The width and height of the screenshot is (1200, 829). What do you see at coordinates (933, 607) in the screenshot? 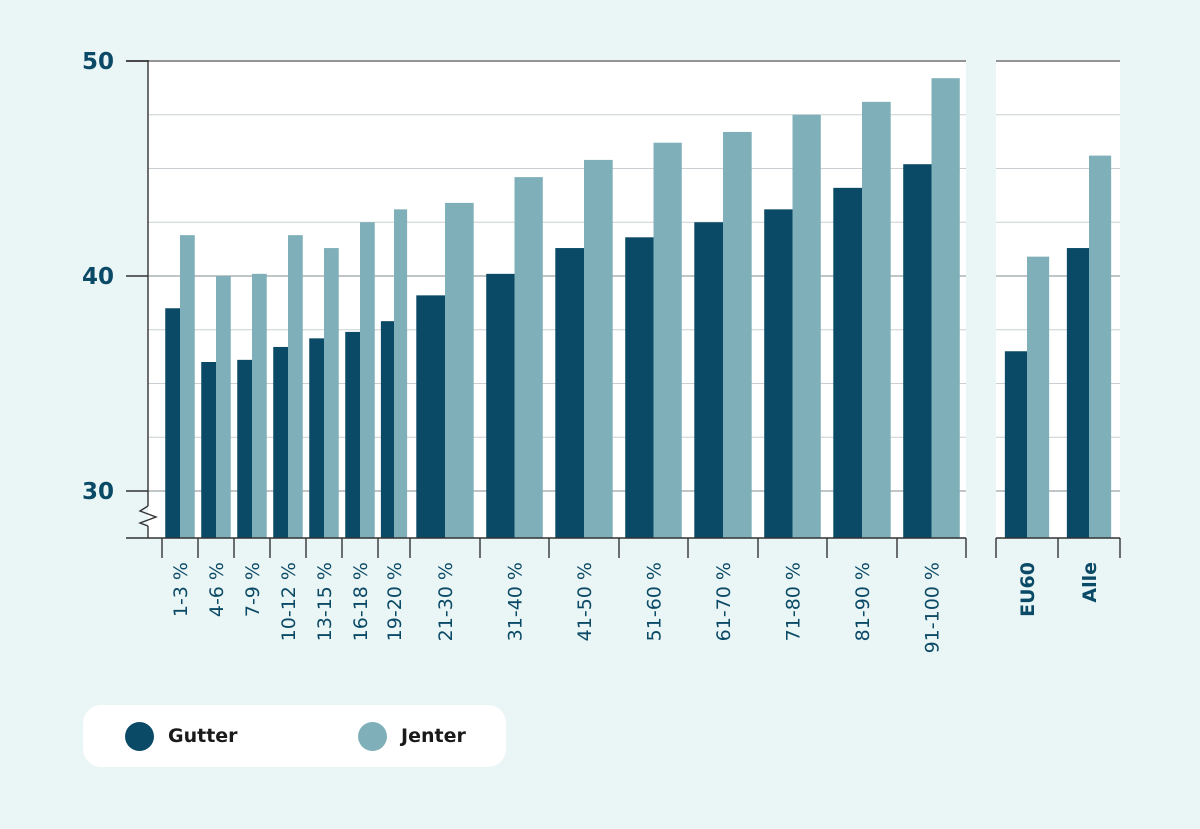
I see `x-tick-label-91-100: 91-100 %` at bounding box center [933, 607].